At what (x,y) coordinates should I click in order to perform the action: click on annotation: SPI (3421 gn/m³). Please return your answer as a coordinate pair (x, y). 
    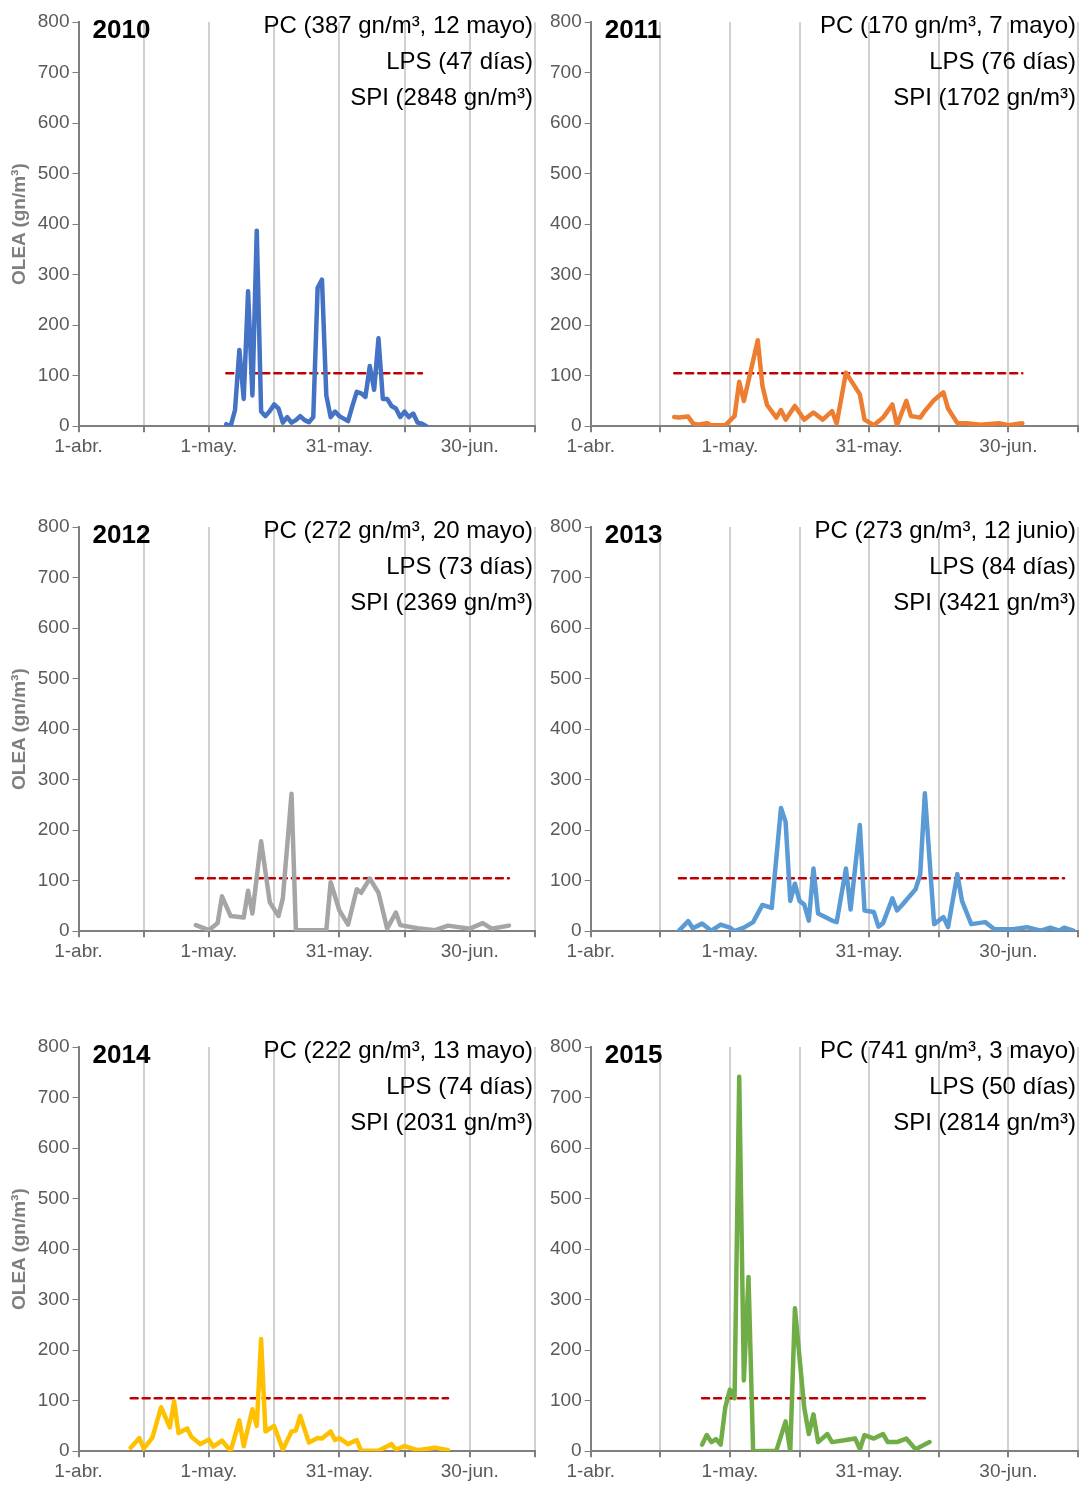
    Looking at the image, I should click on (984, 601).